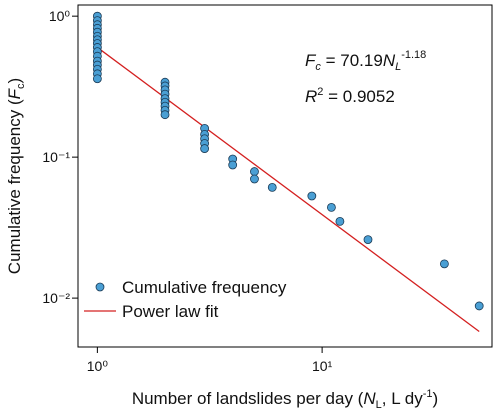  What do you see at coordinates (170, 311) in the screenshot?
I see `legend-label: Power law fit` at bounding box center [170, 311].